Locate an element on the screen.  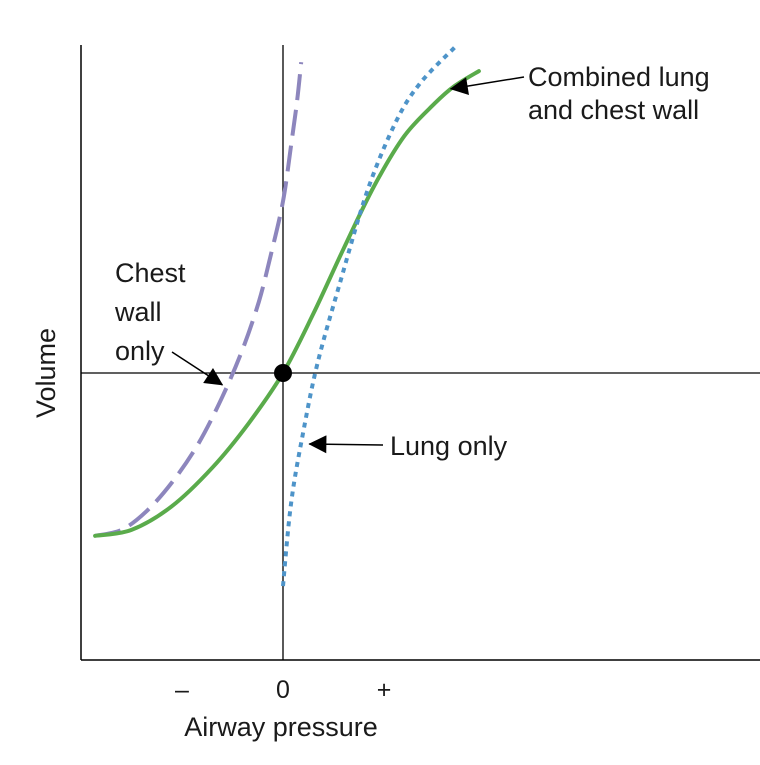
equilibrium-point is located at coordinates (283, 373).